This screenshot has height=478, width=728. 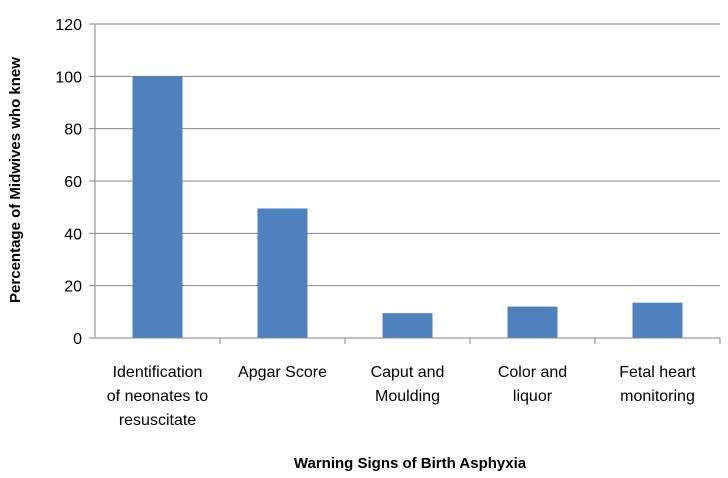 I want to click on x-category-label: Identification, so click(x=158, y=372).